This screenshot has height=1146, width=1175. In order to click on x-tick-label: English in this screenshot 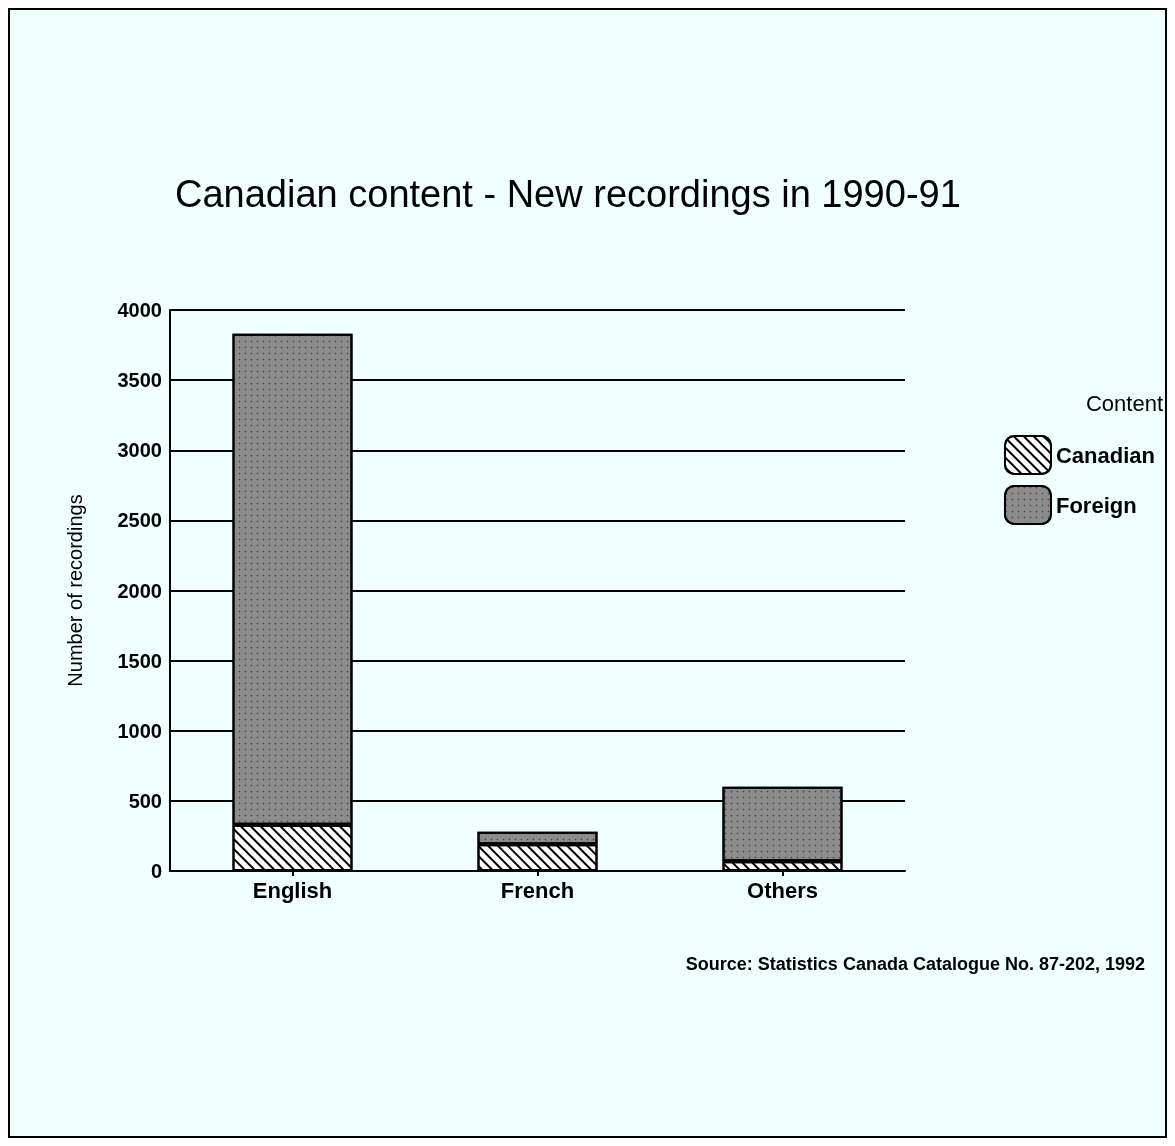, I will do `click(292, 890)`.